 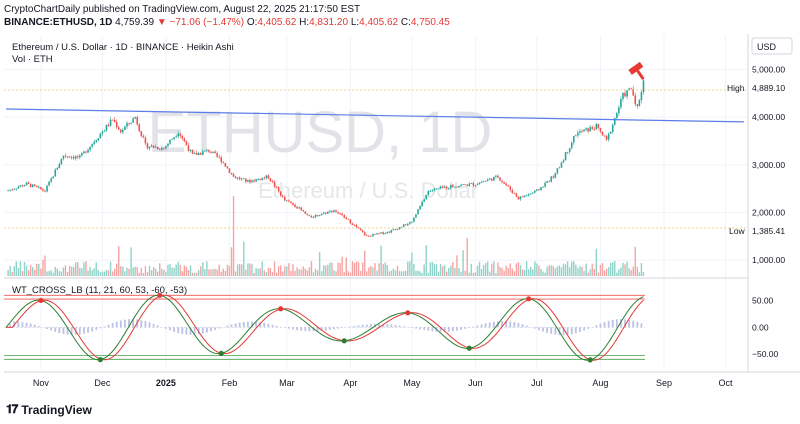 What do you see at coordinates (325, 327) in the screenshot?
I see `wt2-line` at bounding box center [325, 327].